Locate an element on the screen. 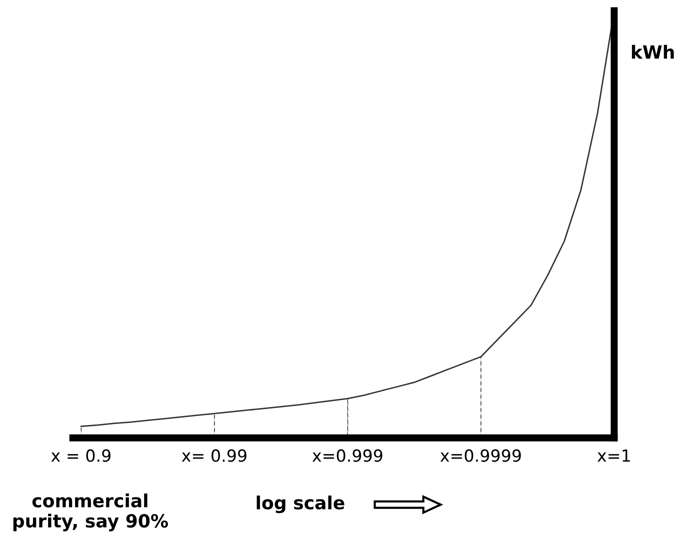  x-axis-title: log scale is located at coordinates (300, 505).